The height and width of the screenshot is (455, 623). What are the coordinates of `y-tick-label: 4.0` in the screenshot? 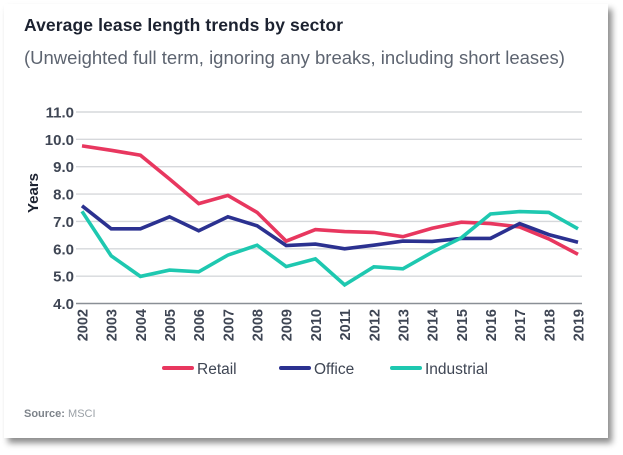 It's located at (63, 304).